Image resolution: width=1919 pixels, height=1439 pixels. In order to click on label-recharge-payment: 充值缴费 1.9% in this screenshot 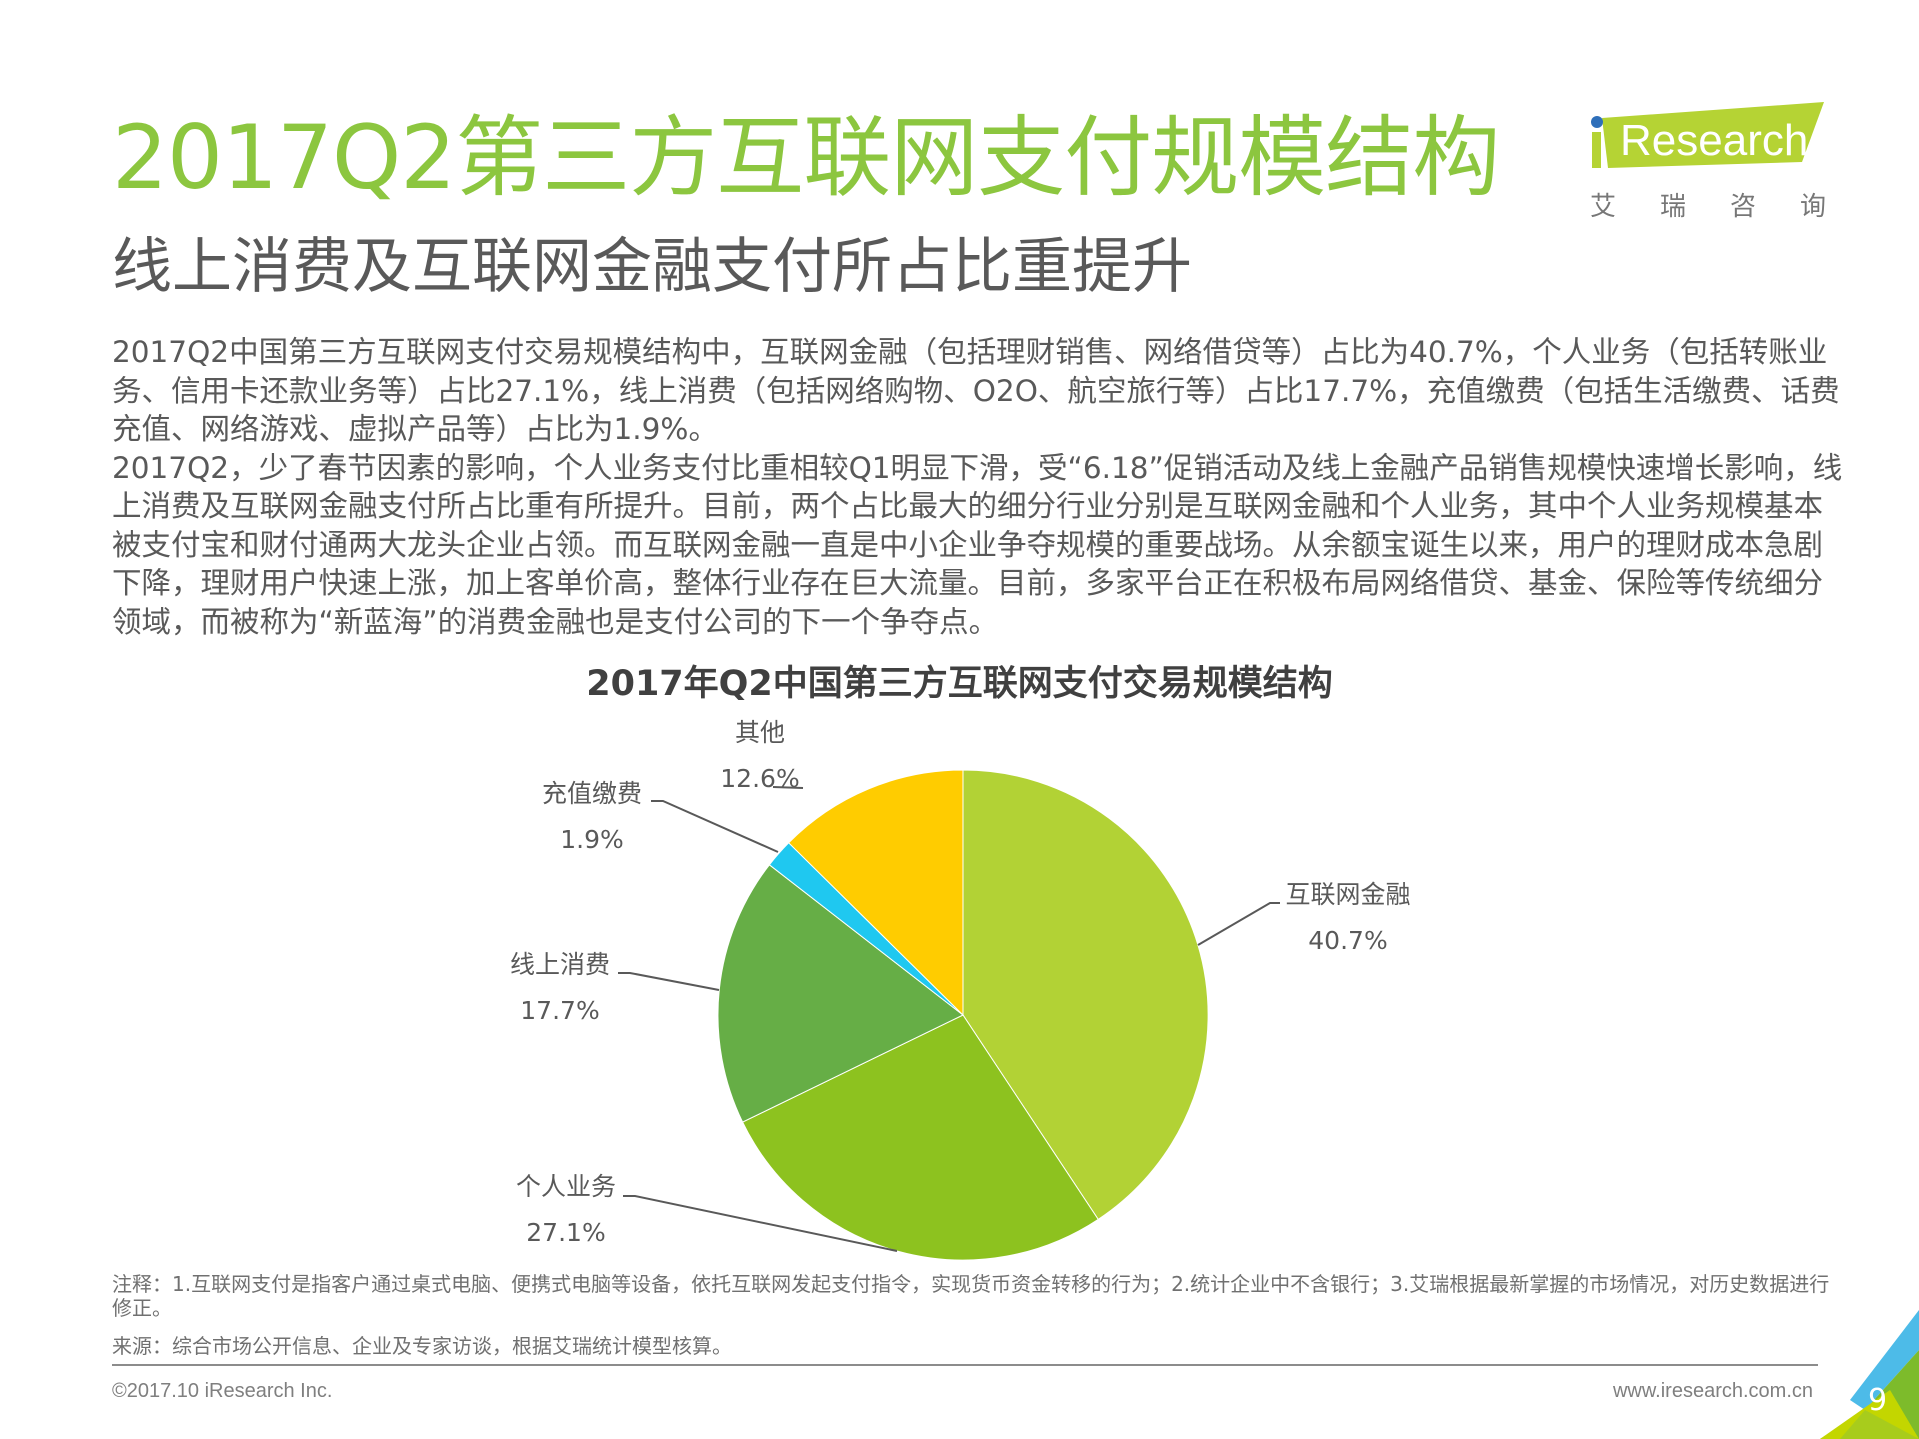, I will do `click(592, 817)`.